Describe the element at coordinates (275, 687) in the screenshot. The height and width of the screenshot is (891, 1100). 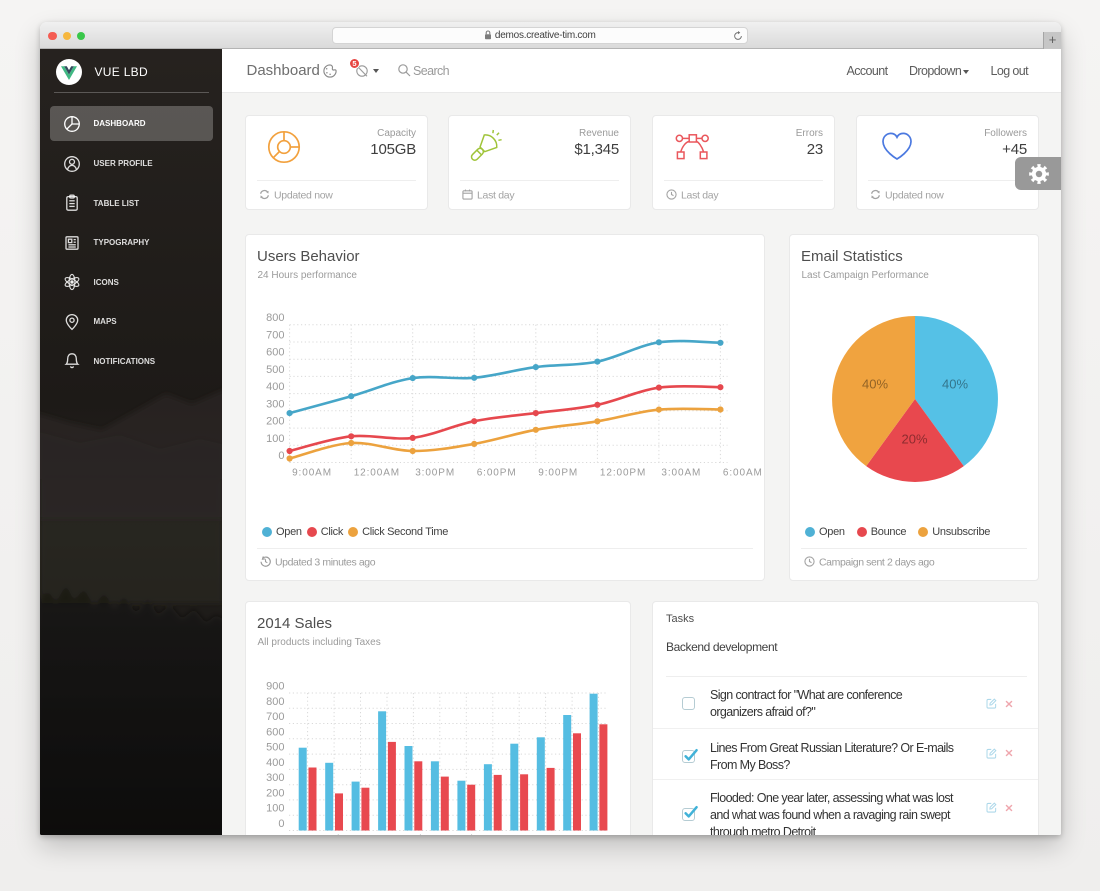
I see `svg-text: 900` at that location.